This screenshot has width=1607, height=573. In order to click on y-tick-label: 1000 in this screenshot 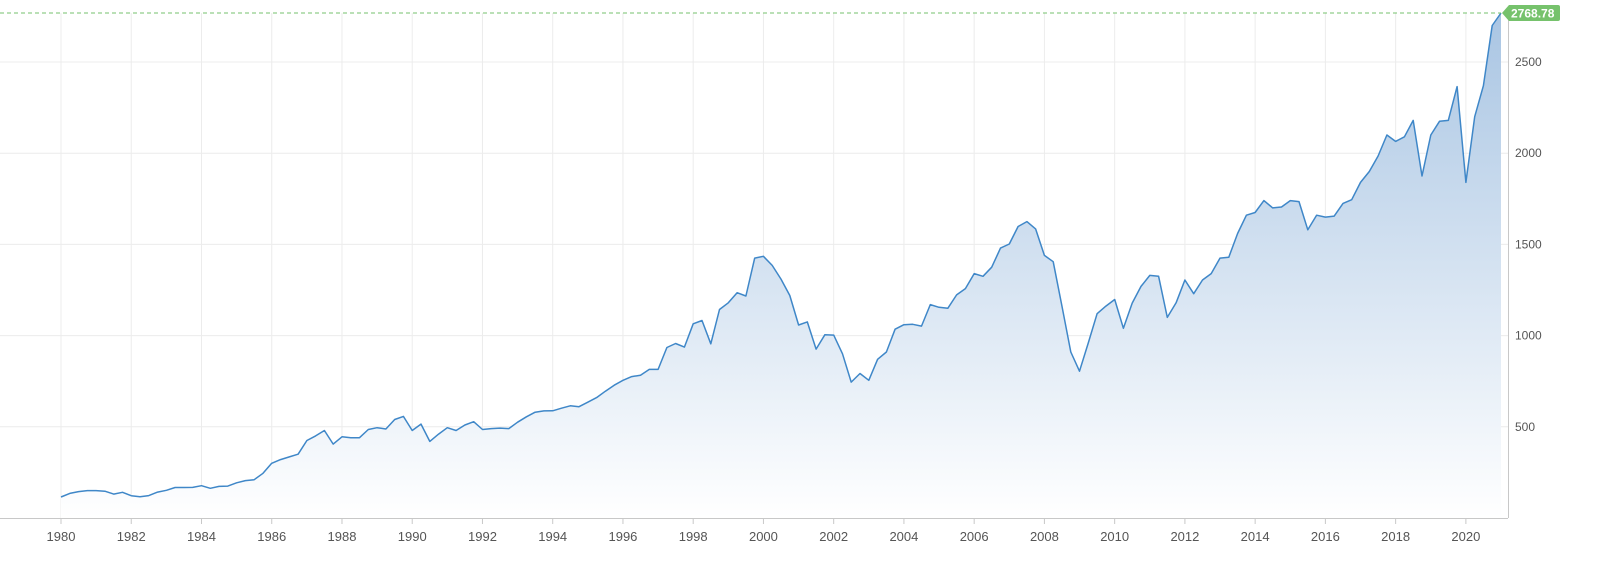, I will do `click(1528, 336)`.